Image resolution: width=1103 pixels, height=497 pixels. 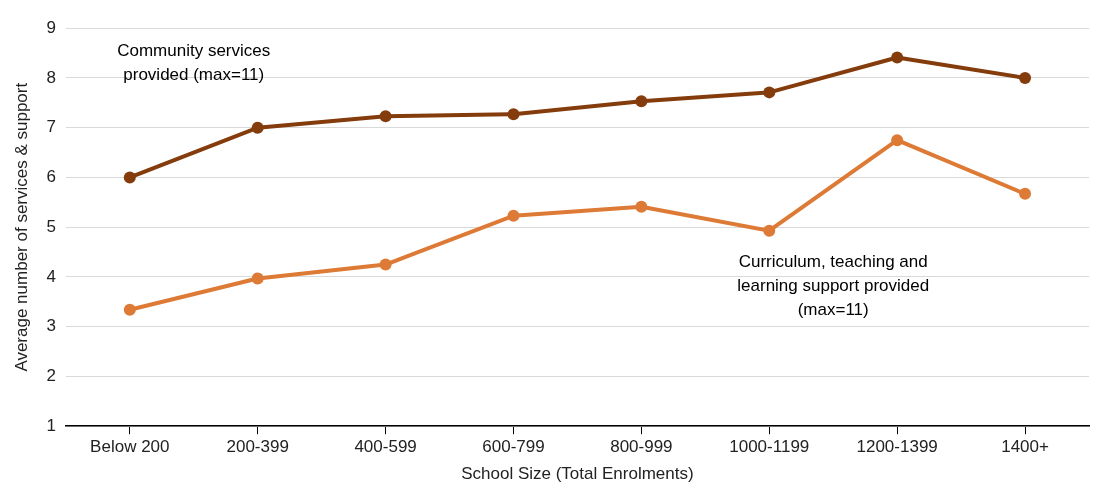 What do you see at coordinates (51, 276) in the screenshot?
I see `y-tick-label: 4` at bounding box center [51, 276].